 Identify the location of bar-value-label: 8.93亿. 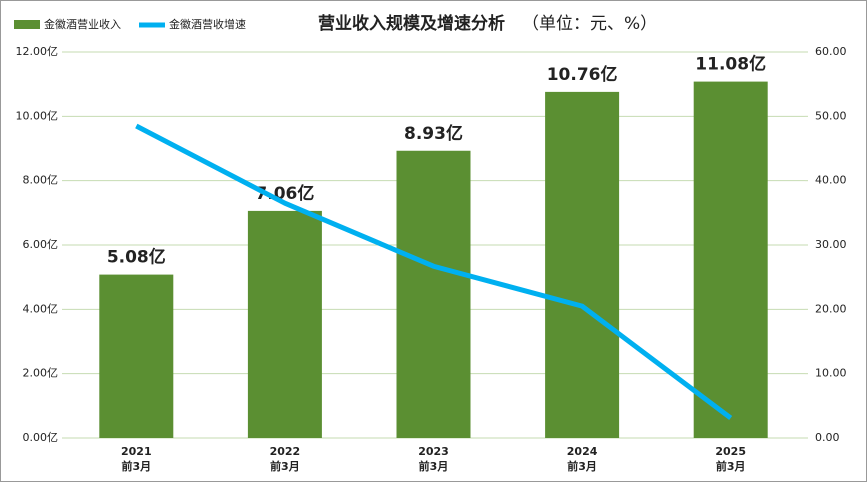
(433, 133).